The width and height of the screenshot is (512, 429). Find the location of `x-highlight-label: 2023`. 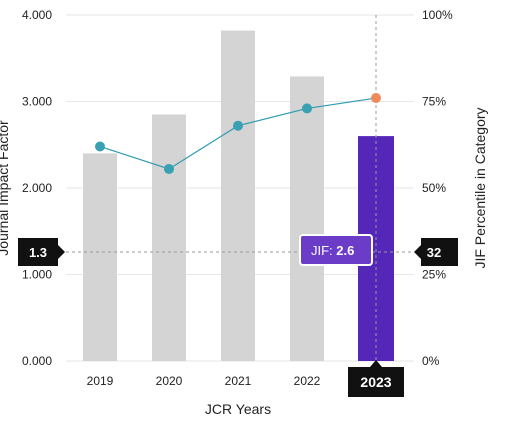

x-highlight-label: 2023 is located at coordinates (375, 382).